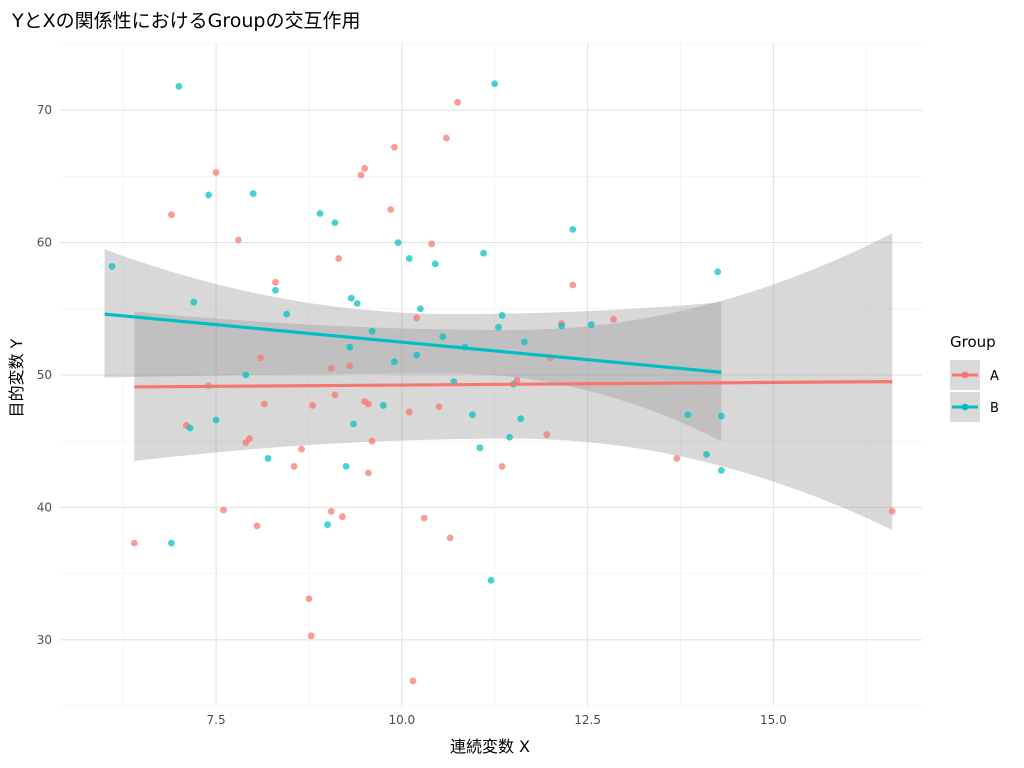  Describe the element at coordinates (973, 342) in the screenshot. I see `legend-title: Group` at that location.